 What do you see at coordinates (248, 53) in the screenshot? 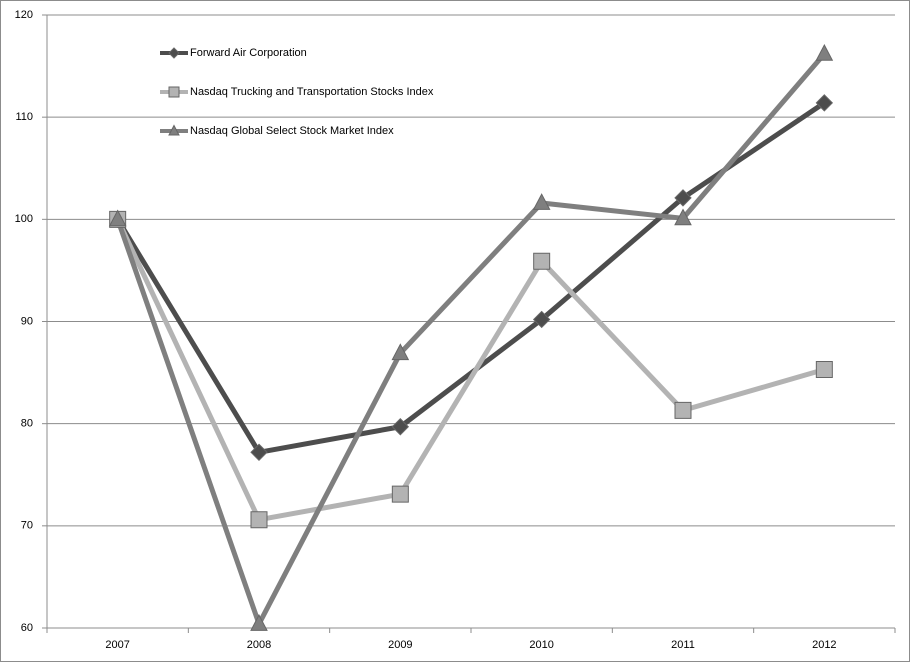
I see `legend-label: Forward Air Corporation` at bounding box center [248, 53].